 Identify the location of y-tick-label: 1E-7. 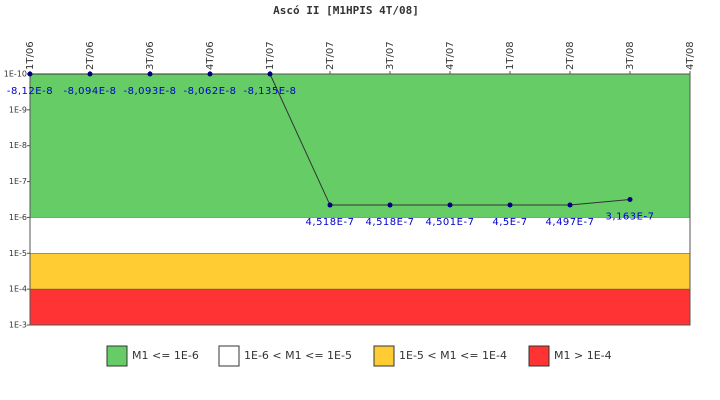
(18, 181).